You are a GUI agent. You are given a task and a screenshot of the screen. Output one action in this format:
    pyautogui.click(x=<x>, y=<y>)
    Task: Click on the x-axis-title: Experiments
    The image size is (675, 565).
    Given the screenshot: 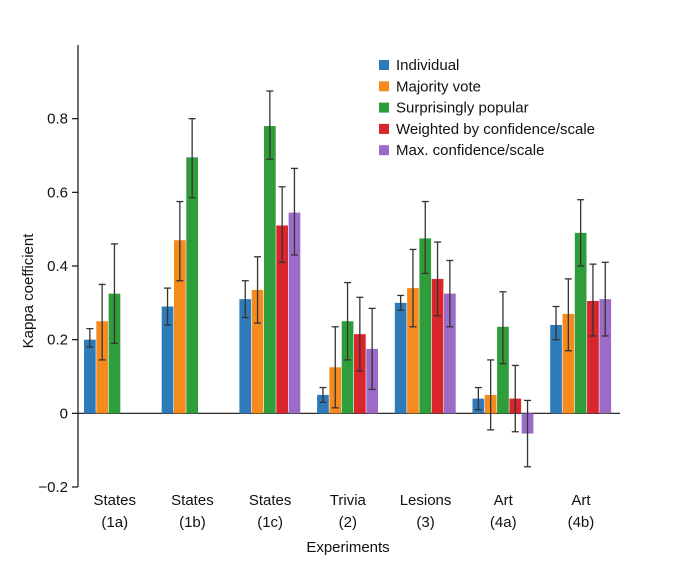 What is the action you would take?
    pyautogui.click(x=347, y=547)
    